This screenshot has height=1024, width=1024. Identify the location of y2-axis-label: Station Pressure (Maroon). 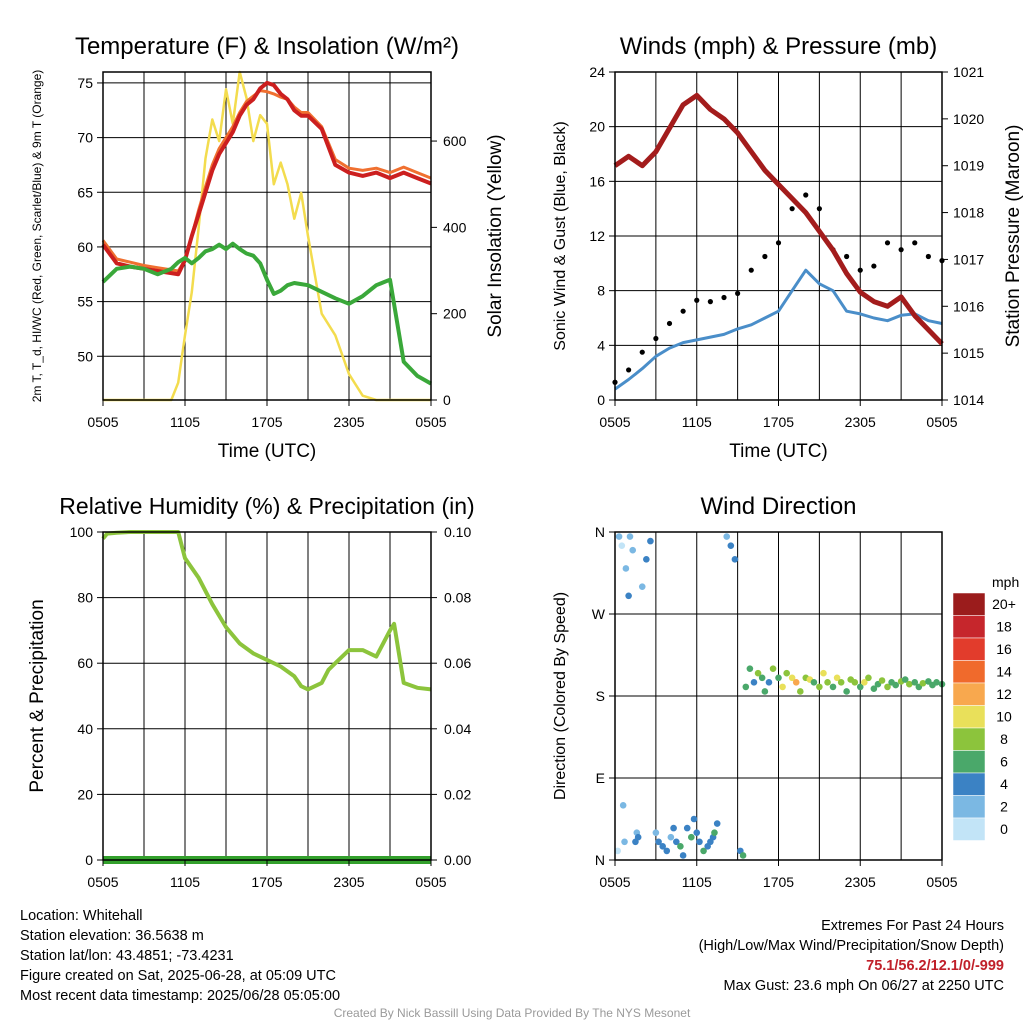
(1013, 236).